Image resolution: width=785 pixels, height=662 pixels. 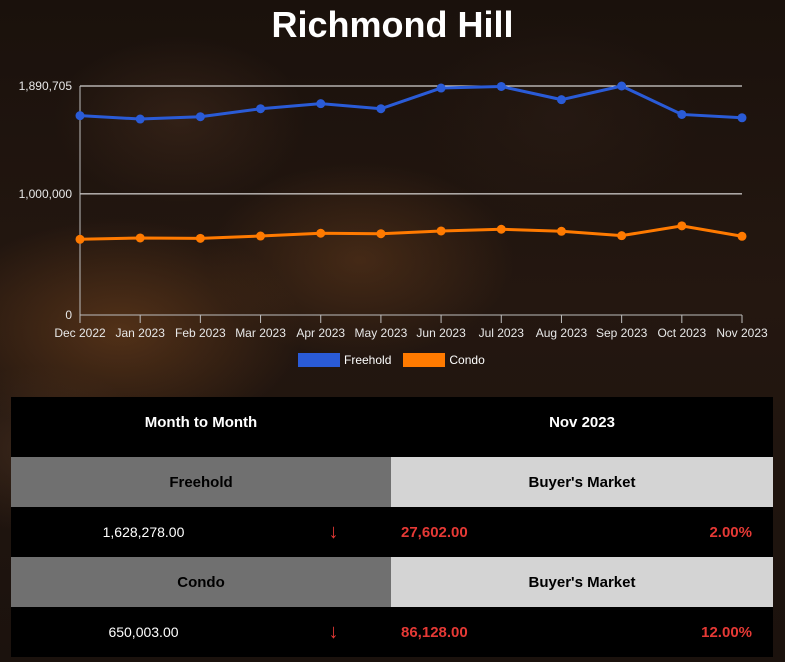 I want to click on legend-swatch-condo, so click(x=424, y=360).